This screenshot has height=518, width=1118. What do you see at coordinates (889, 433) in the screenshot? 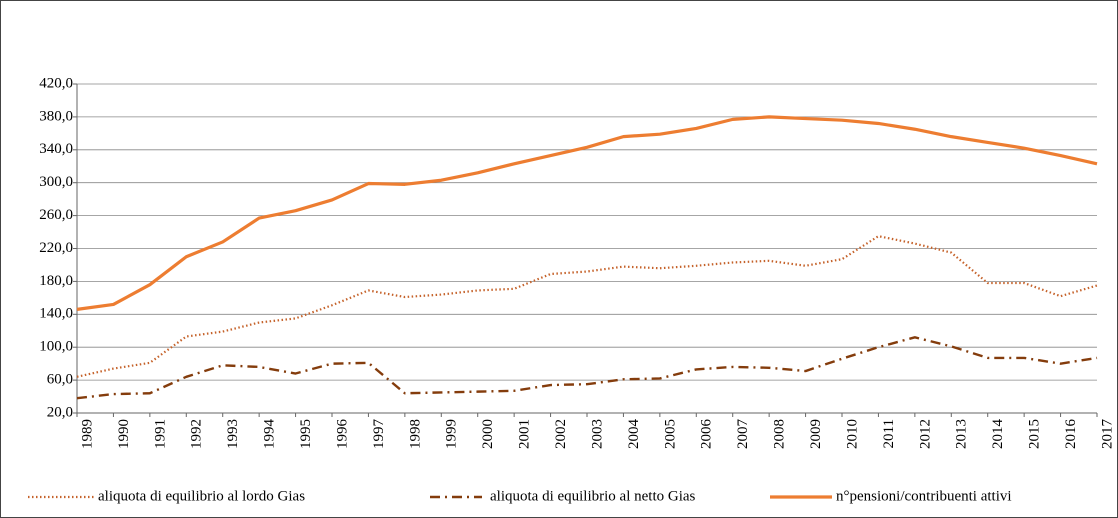
I see `x-tick-label: 2011` at bounding box center [889, 433].